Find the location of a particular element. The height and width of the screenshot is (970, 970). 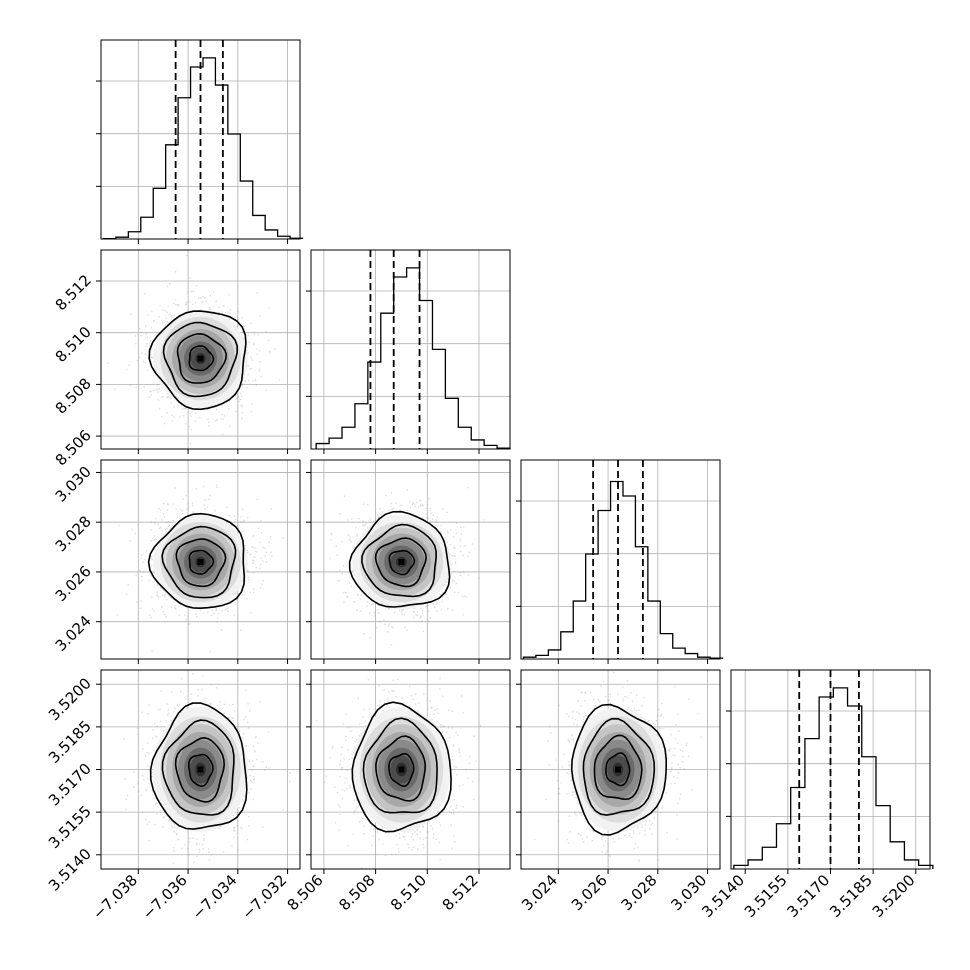

y-tick-label: 8.508 is located at coordinates (73, 395).